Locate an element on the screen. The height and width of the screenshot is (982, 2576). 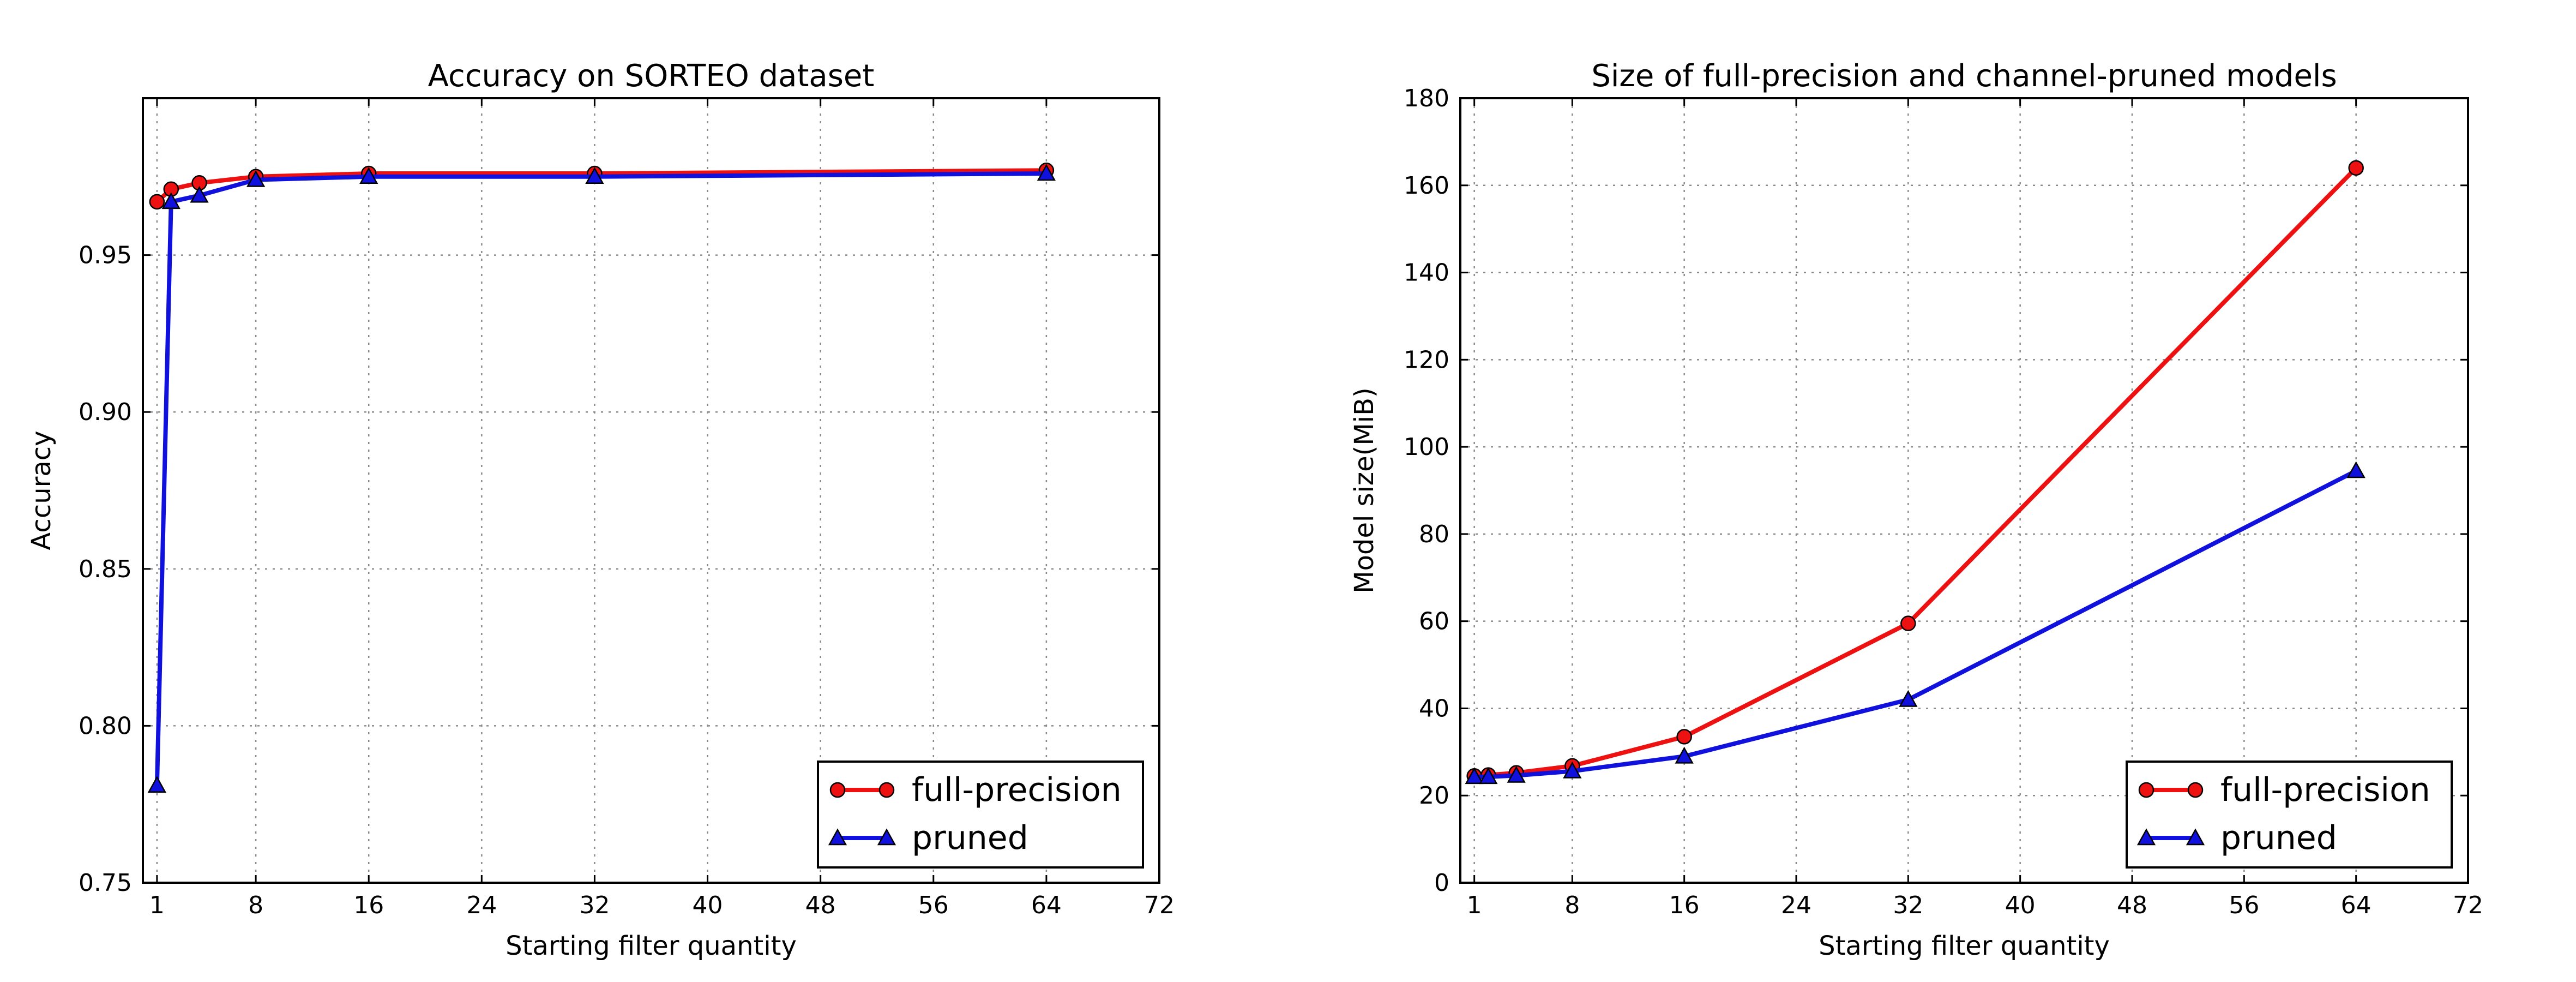
y-tick-label: 0.80 is located at coordinates (105, 726).